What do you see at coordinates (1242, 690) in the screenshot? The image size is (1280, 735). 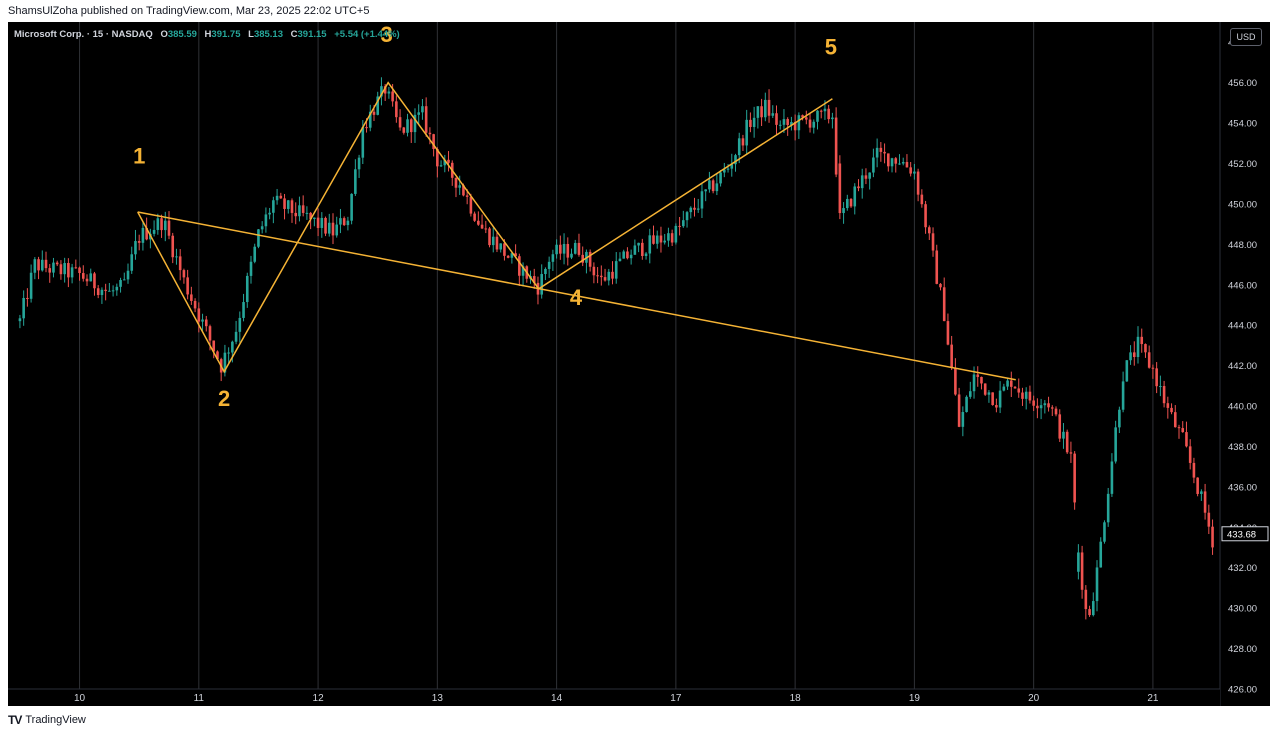 I see `price-tick-label: 426.00` at bounding box center [1242, 690].